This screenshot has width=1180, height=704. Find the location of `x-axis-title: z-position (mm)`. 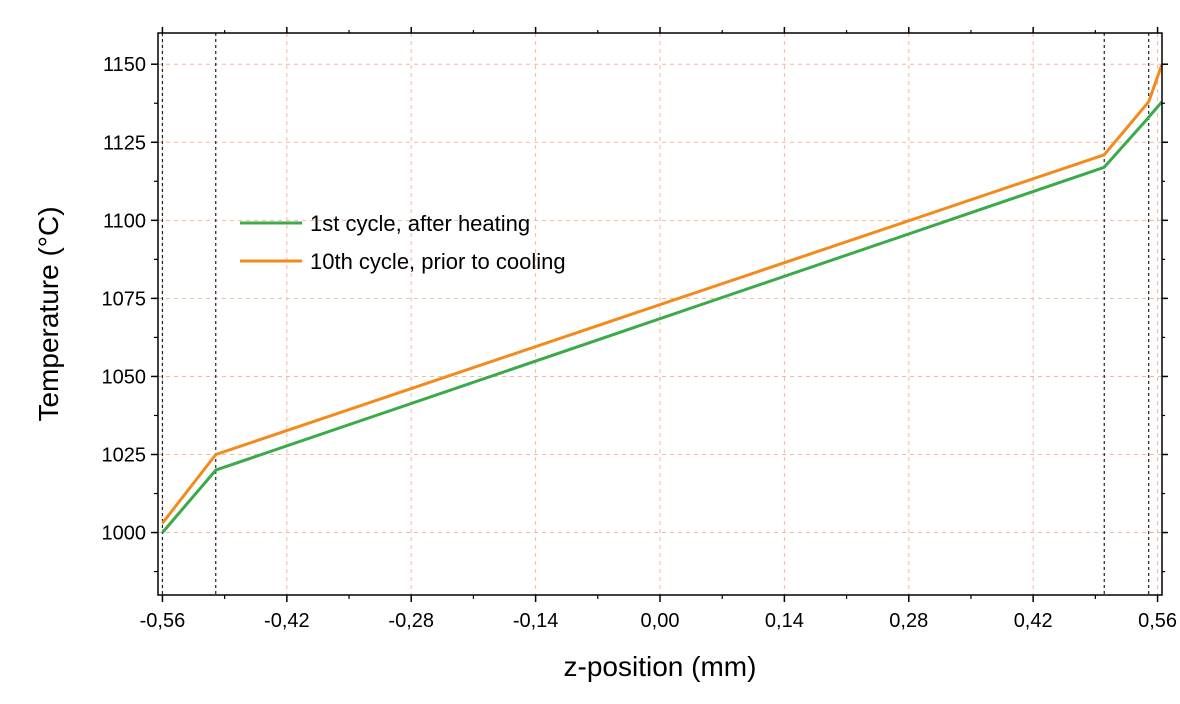

x-axis-title: z-position (mm) is located at coordinates (660, 666).